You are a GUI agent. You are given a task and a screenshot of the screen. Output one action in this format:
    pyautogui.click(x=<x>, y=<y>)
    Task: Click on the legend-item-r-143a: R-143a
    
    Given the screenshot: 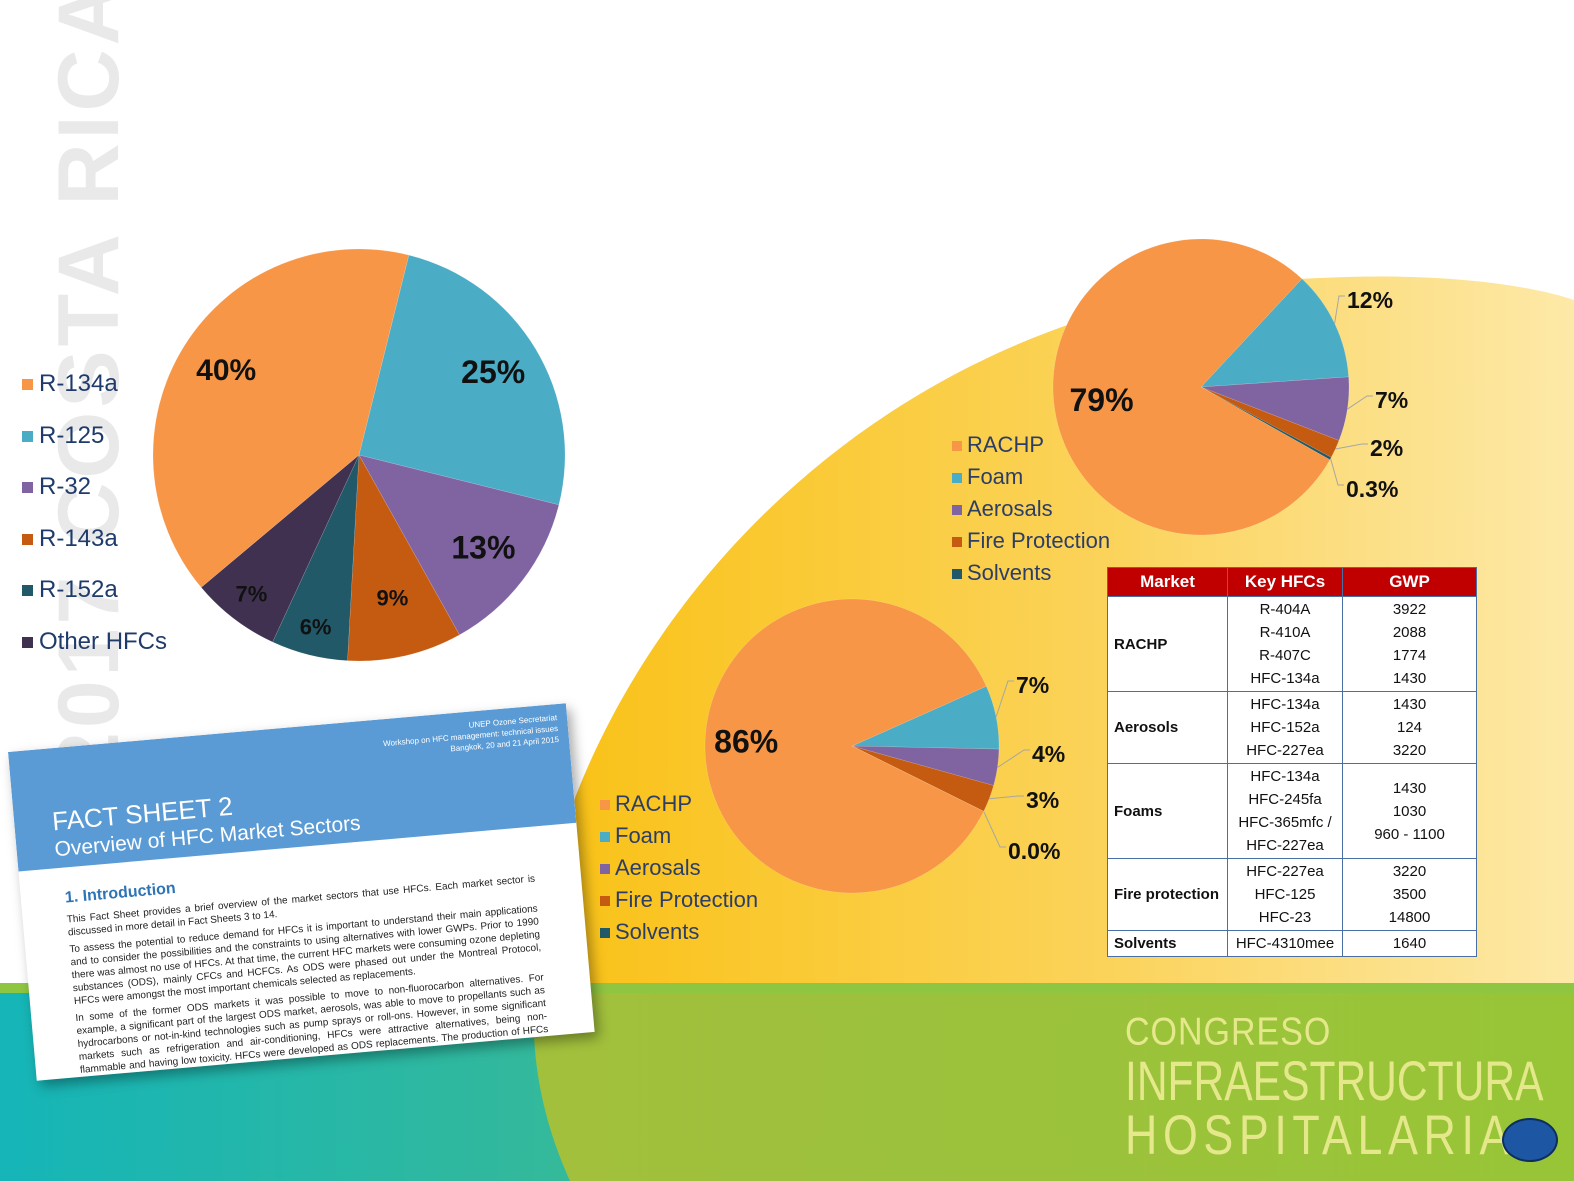 What is the action you would take?
    pyautogui.click(x=70, y=539)
    